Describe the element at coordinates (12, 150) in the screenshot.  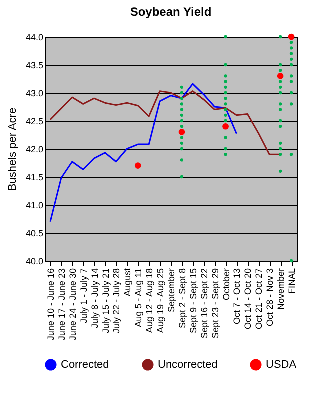
I see `y-axis-title: Bushels per Acre` at that location.